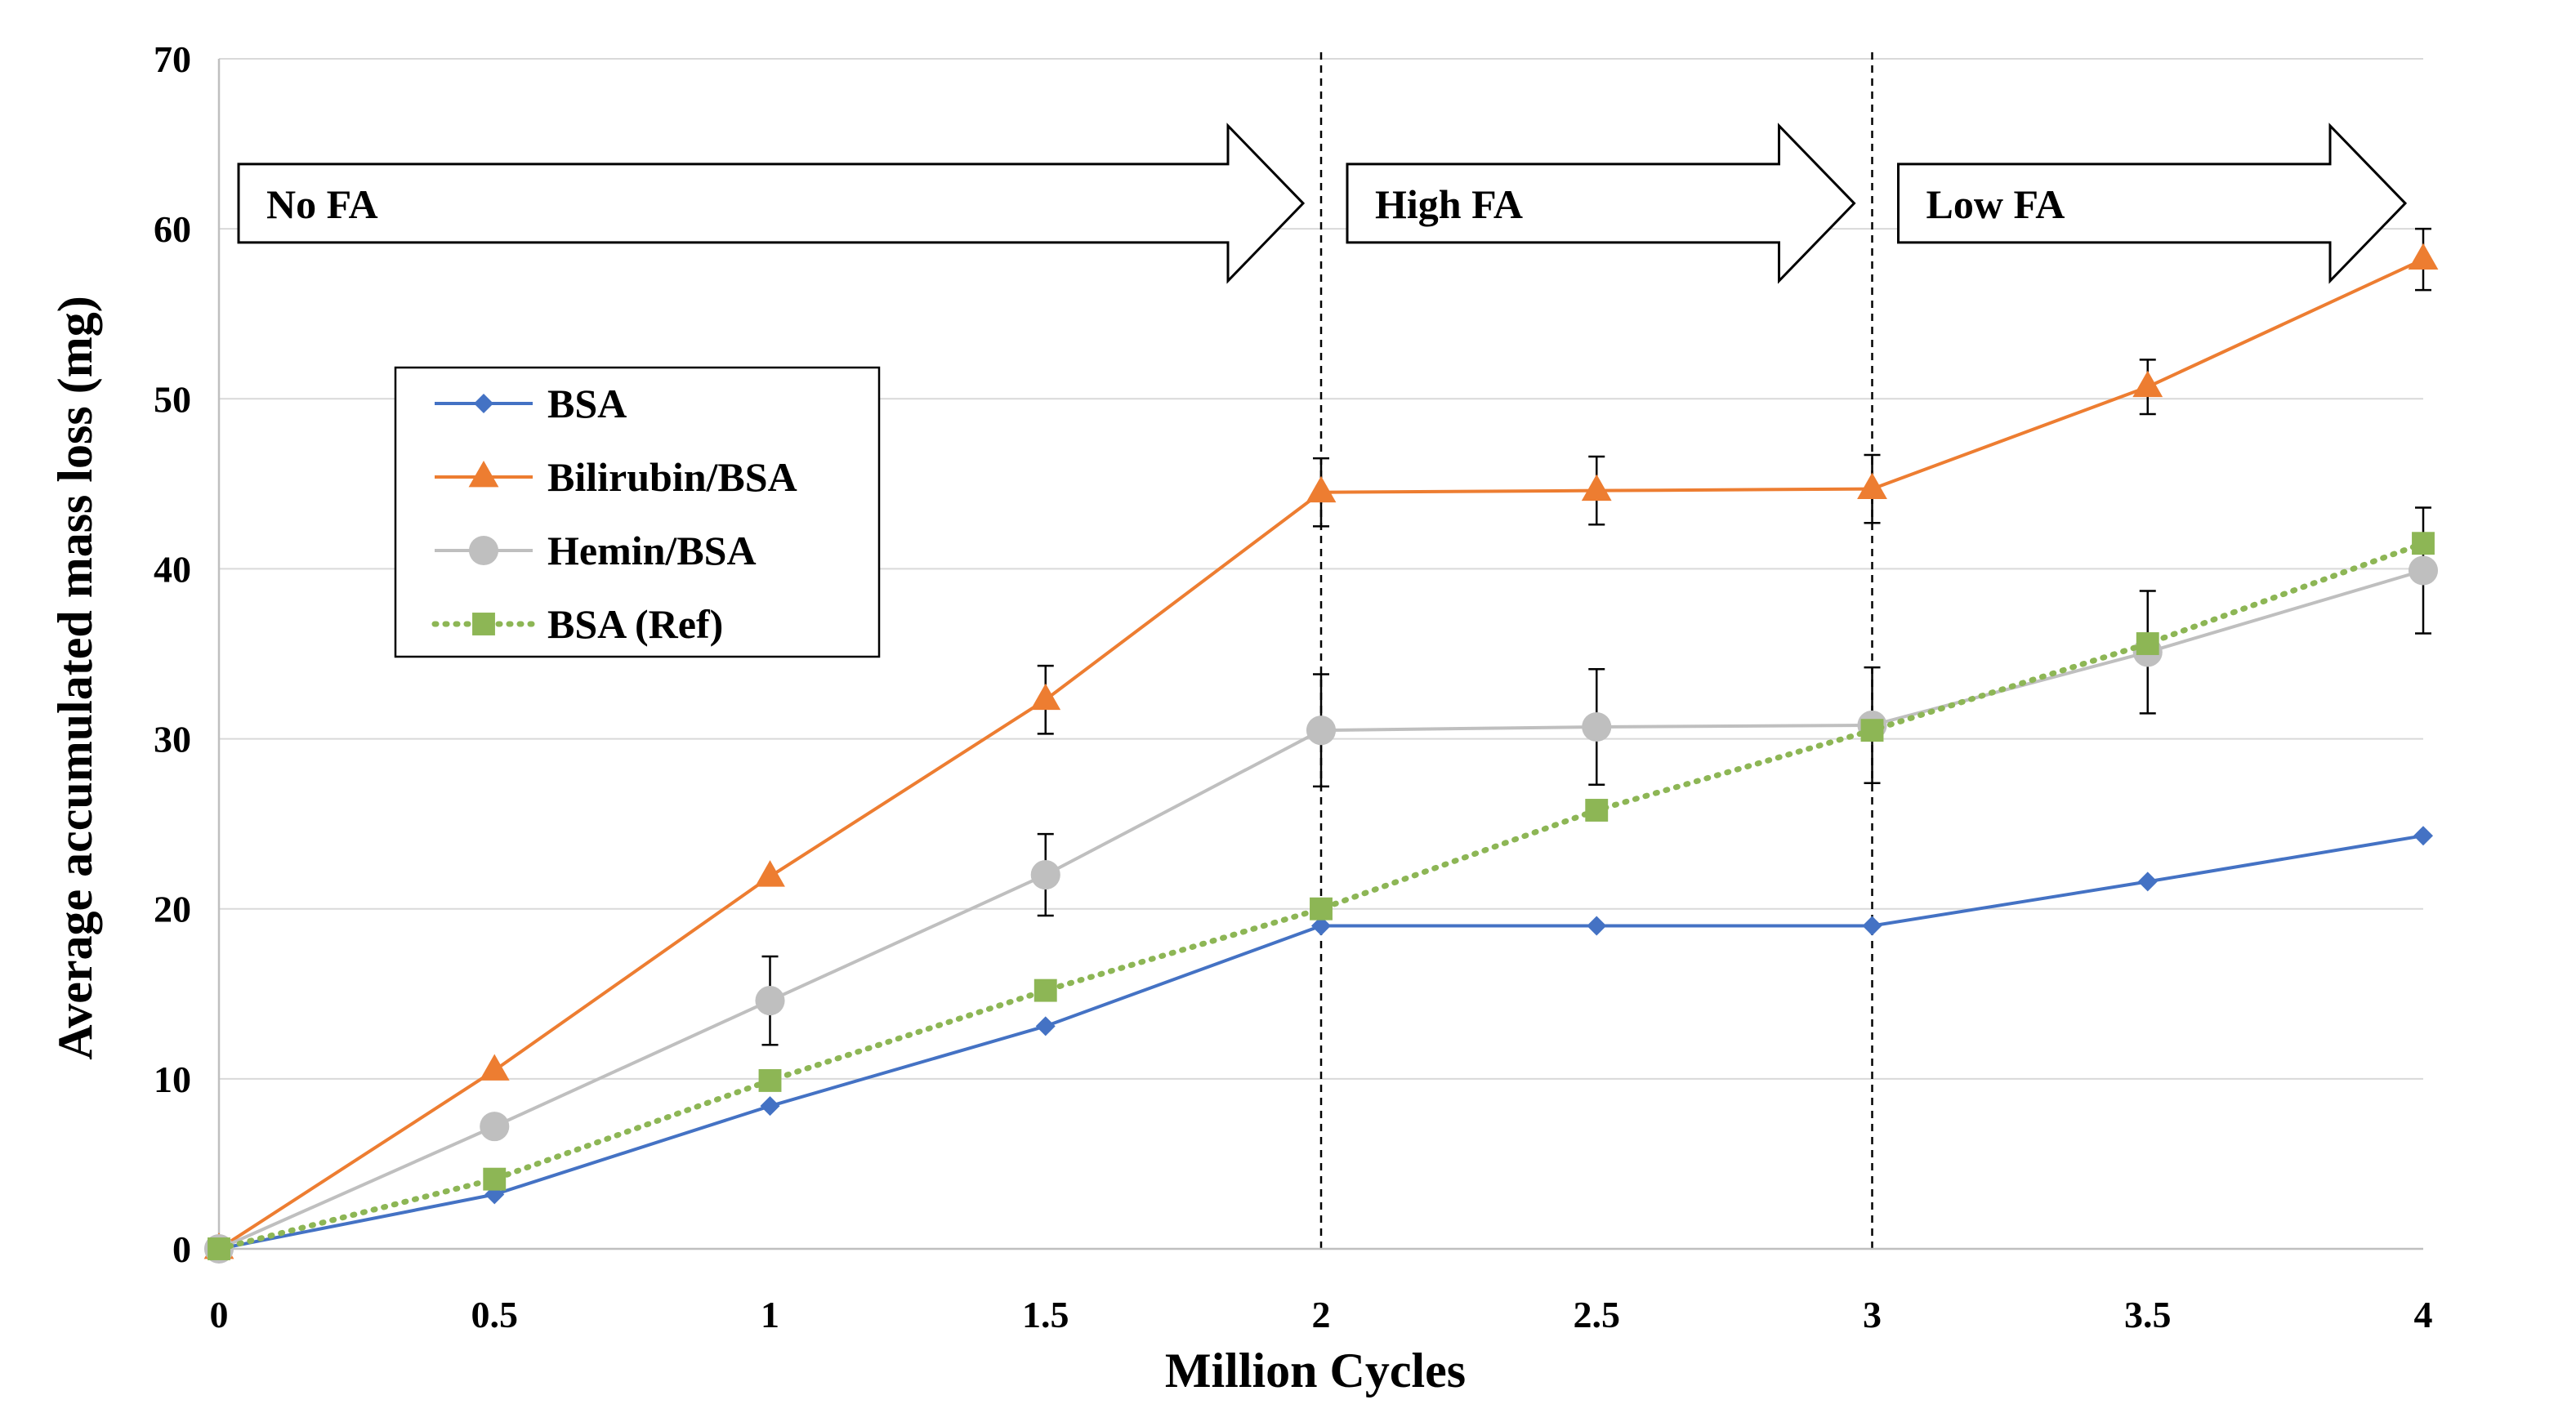  Describe the element at coordinates (2424, 1314) in the screenshot. I see `x-tick-label: 4` at that location.